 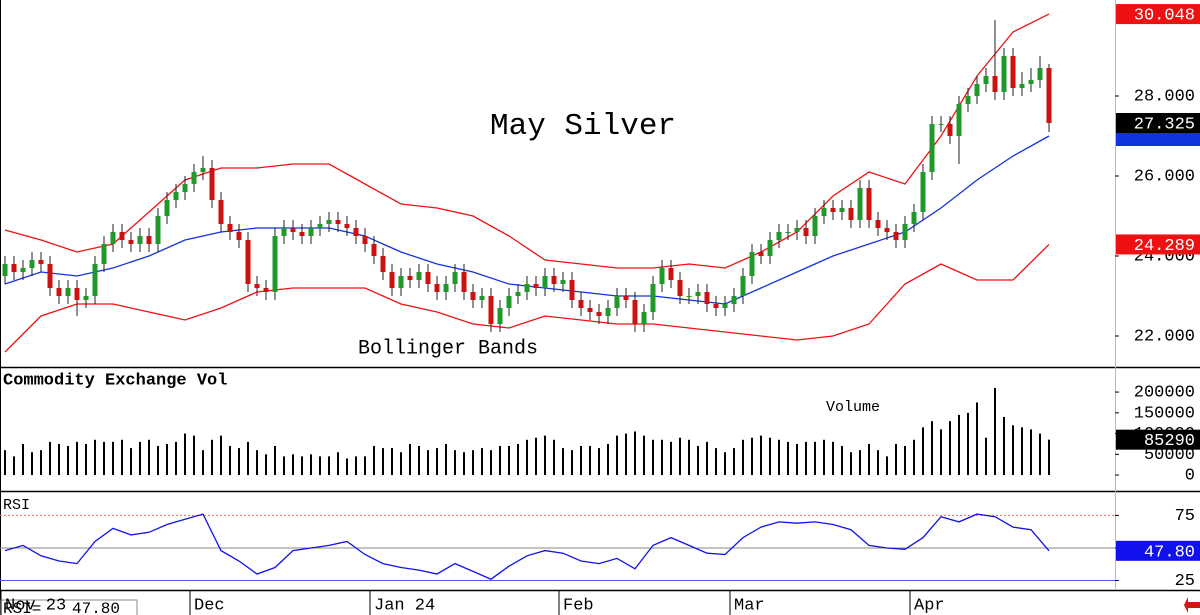 What do you see at coordinates (96, 607) in the screenshot?
I see `rsi-readout-value: 47.80` at bounding box center [96, 607].